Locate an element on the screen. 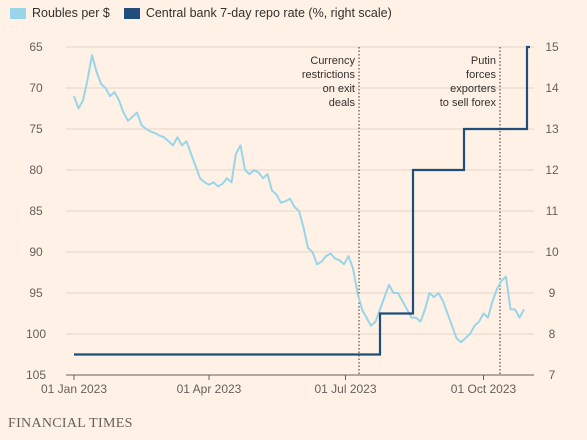 The height and width of the screenshot is (440, 587). left-tick-label: 70 is located at coordinates (36, 88).